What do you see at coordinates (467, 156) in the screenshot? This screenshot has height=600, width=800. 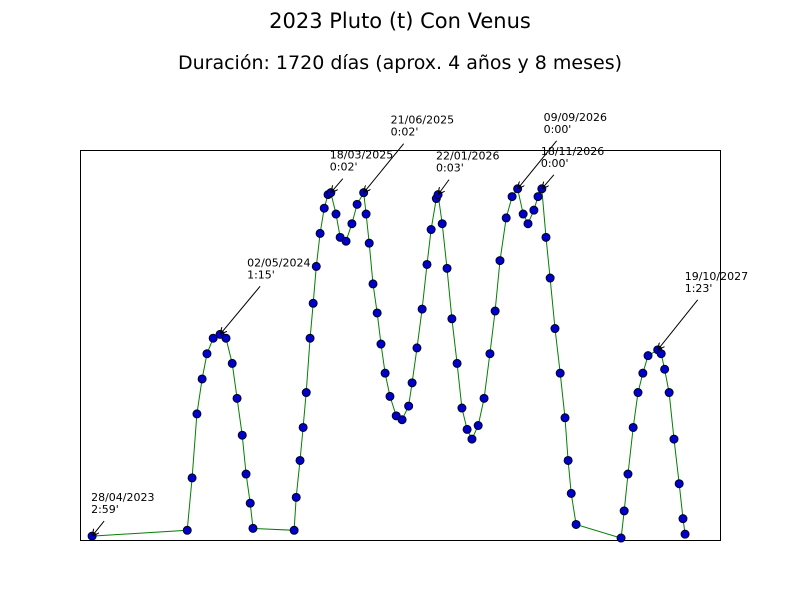 I see `annotation-date: 22/01/2026` at bounding box center [467, 156].